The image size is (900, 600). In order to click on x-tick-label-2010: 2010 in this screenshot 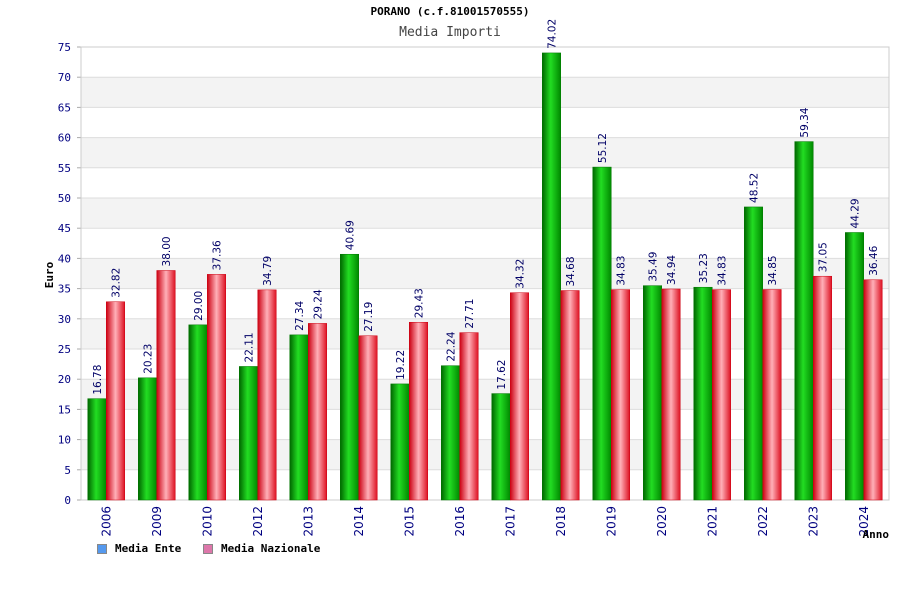, I will do `click(207, 521)`.